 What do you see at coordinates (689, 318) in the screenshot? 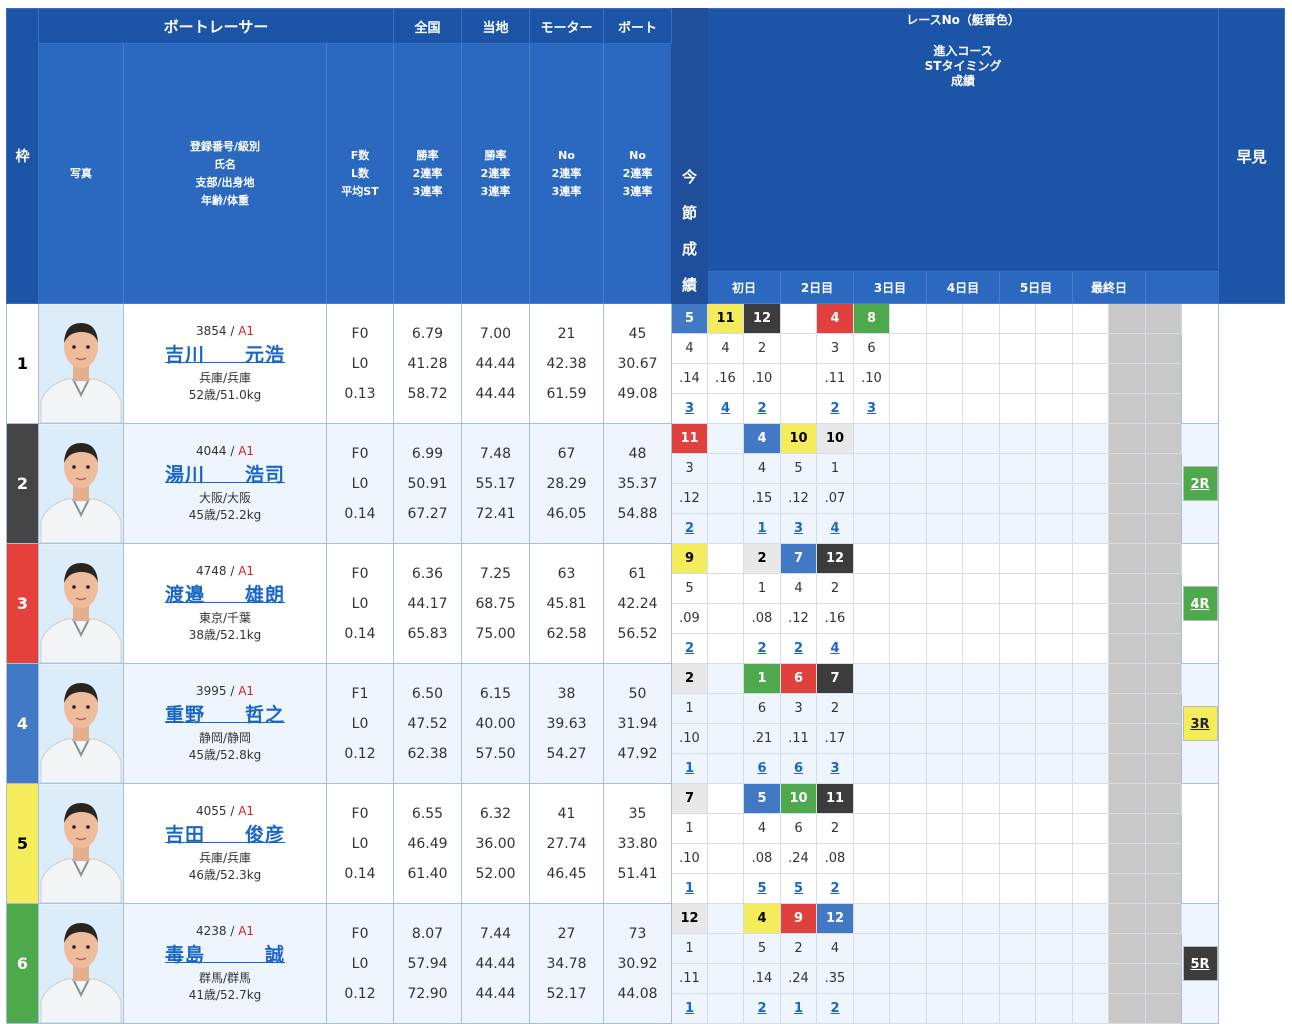
I see `race-number: 5` at bounding box center [689, 318].